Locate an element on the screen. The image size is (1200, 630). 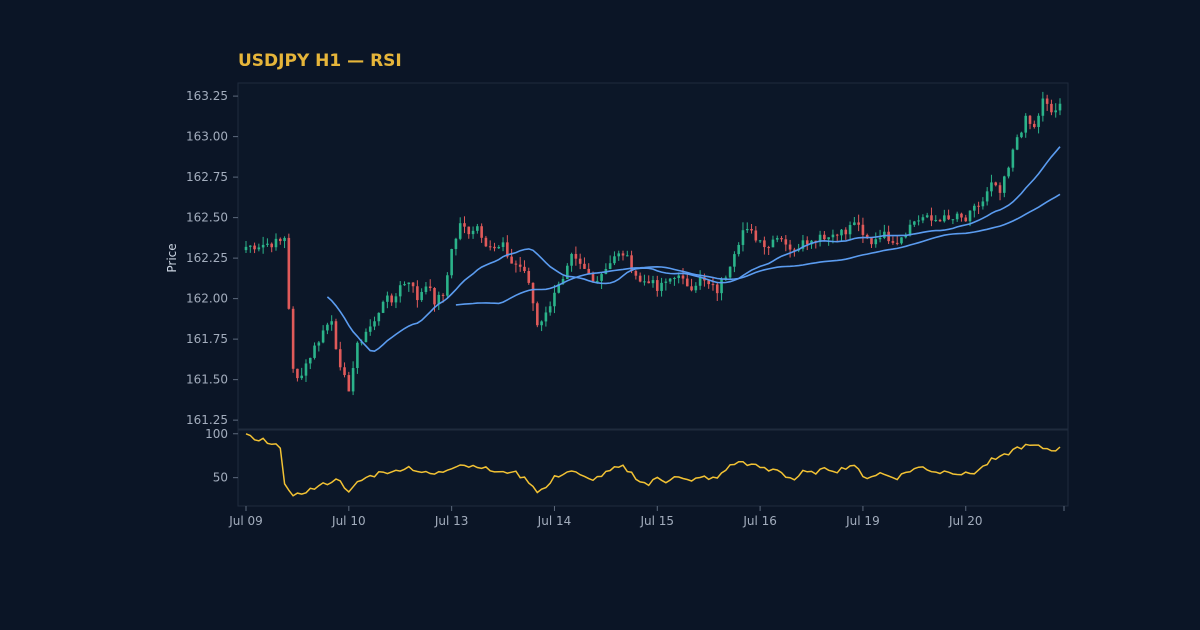
rsi-panel is located at coordinates (653, 468).